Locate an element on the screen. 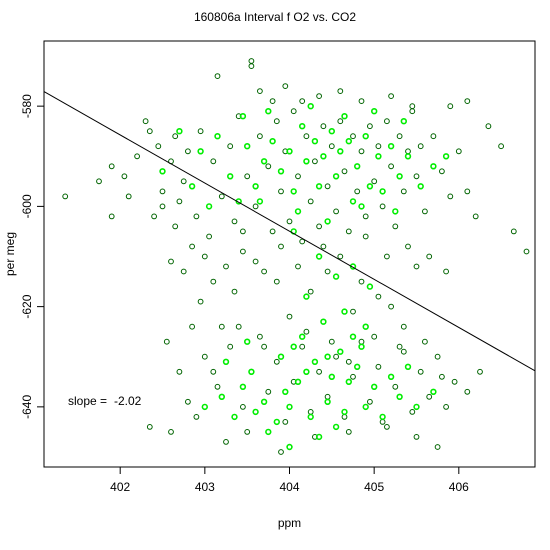  y-tick-label: -620 is located at coordinates (27, 306).